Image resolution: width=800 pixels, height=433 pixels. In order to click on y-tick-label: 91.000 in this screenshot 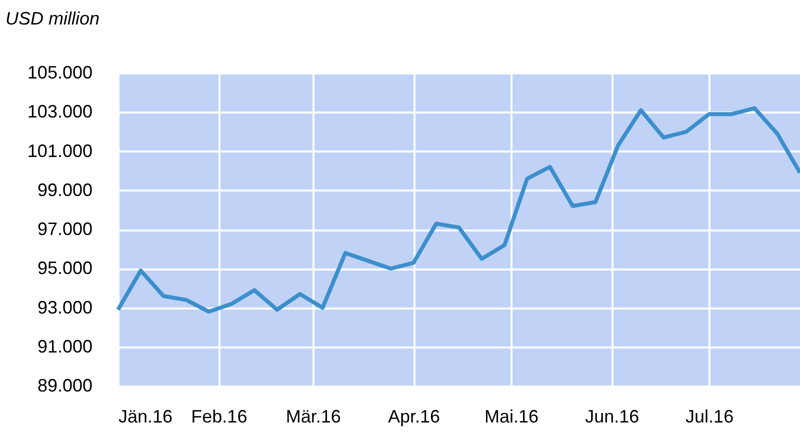, I will do `click(64, 346)`.